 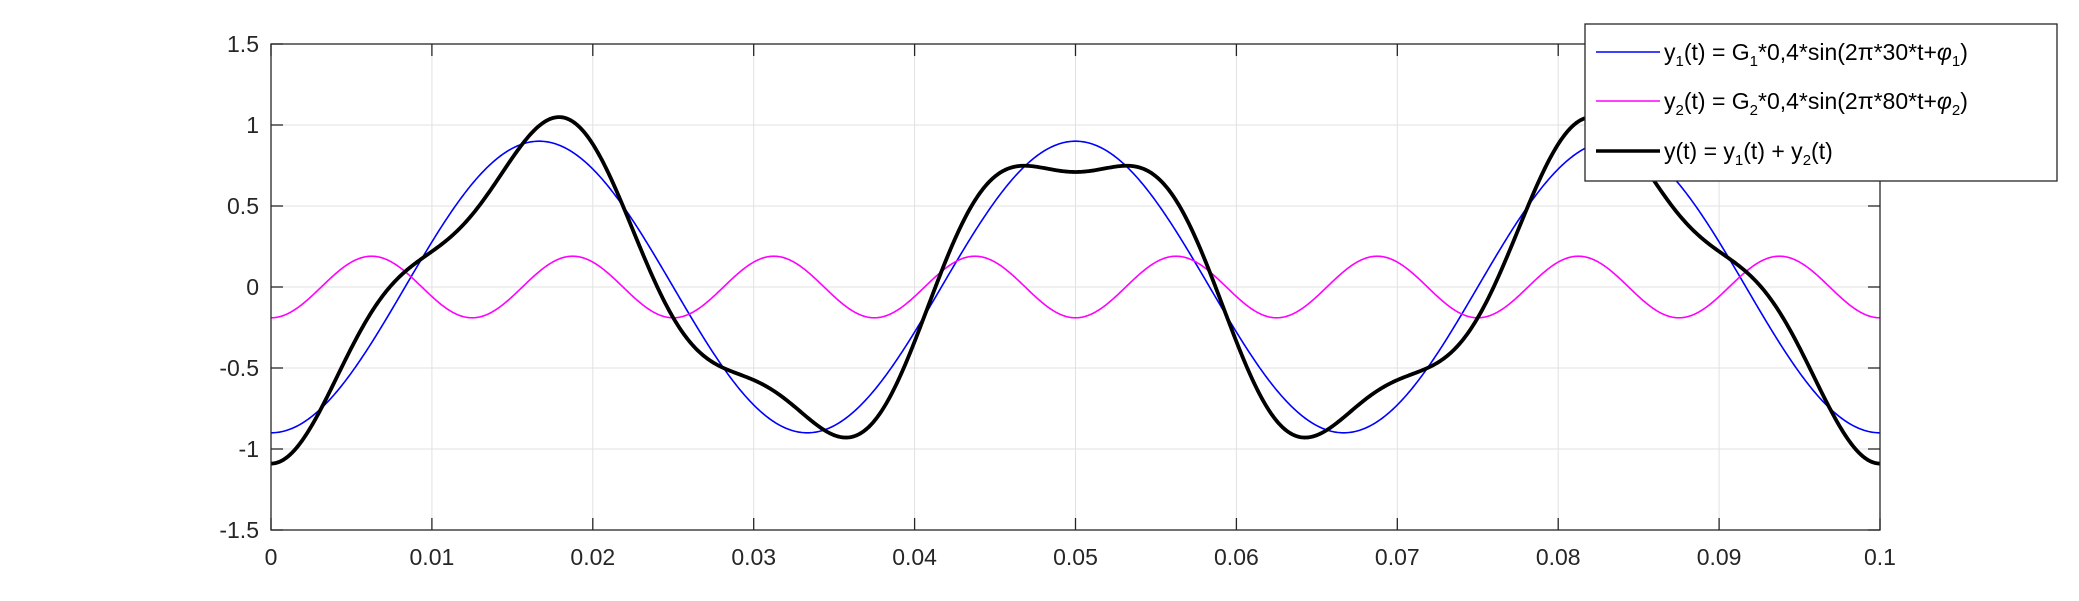 What do you see at coordinates (243, 206) in the screenshot?
I see `y-tick-label: 0.5` at bounding box center [243, 206].